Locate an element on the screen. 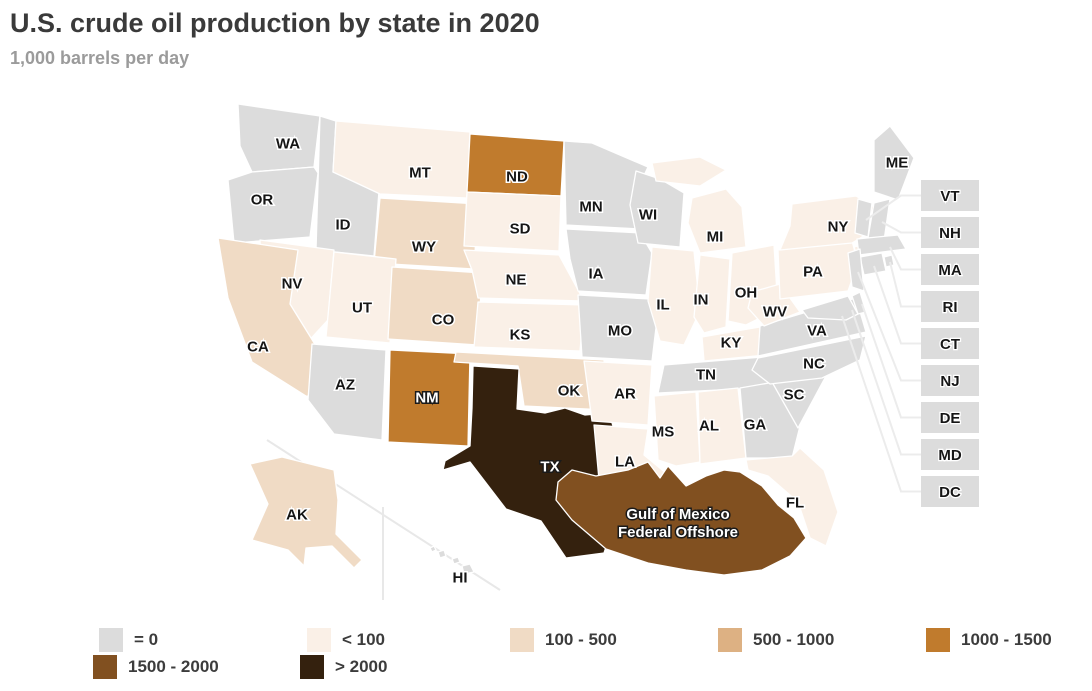  legend-label-1: < 100 is located at coordinates (364, 639).